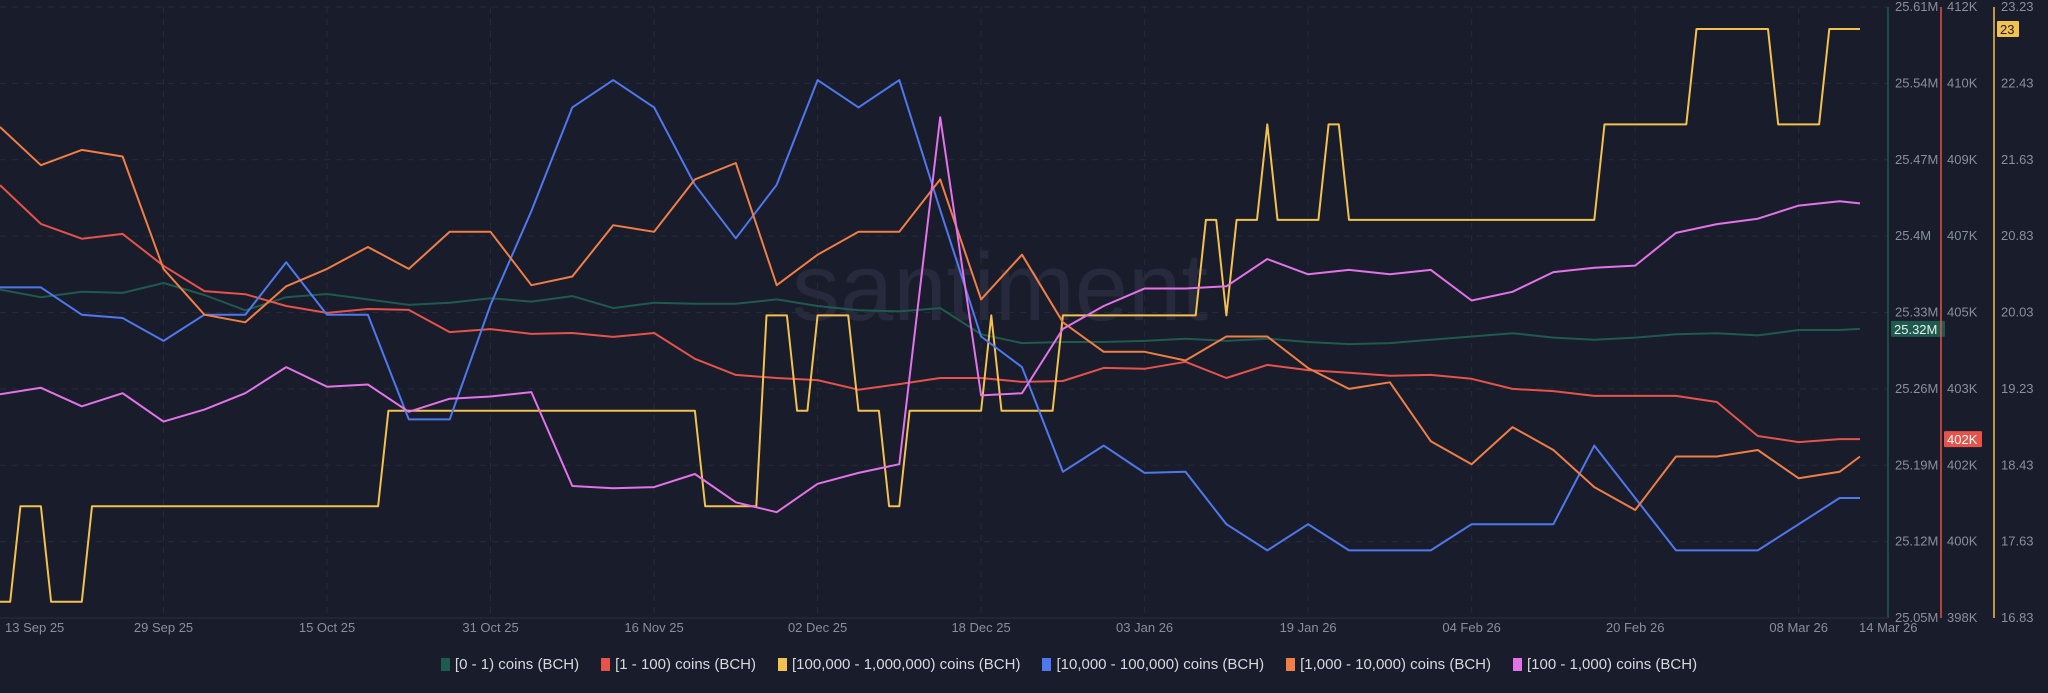 Image resolution: width=2048 pixels, height=693 pixels. Describe the element at coordinates (1888, 627) in the screenshot. I see `x-tick-label: 14 Mar 26` at that location.